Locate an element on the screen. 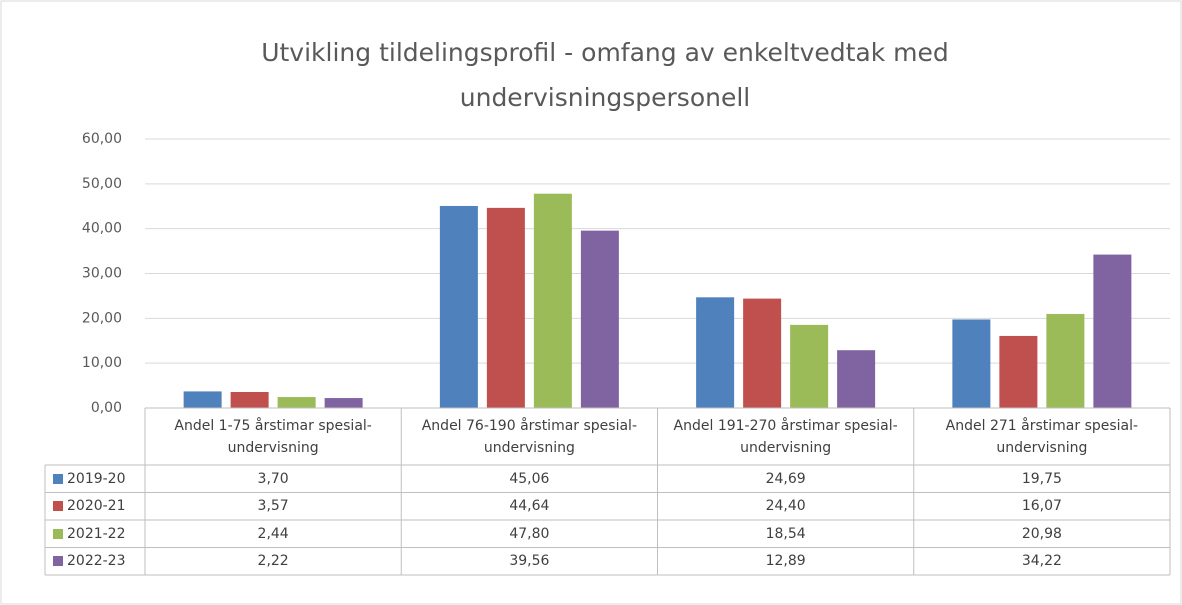 The width and height of the screenshot is (1182, 605). y-tick-label: 40,00 is located at coordinates (102, 229).